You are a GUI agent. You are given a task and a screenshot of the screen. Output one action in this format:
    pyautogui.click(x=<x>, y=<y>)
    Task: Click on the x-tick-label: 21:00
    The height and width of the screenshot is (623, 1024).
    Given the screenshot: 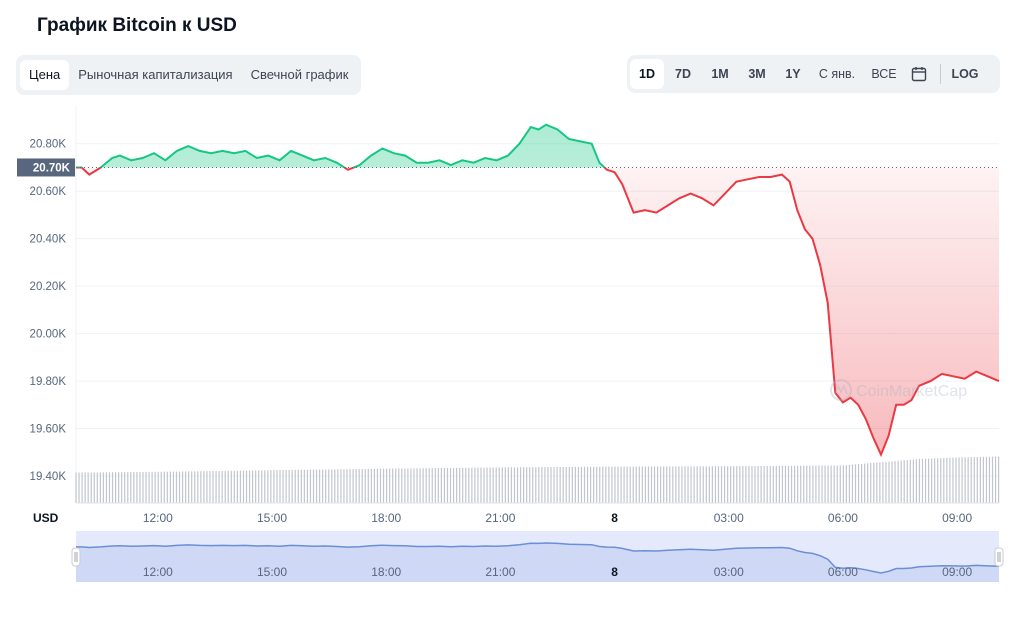 What is the action you would take?
    pyautogui.click(x=500, y=518)
    